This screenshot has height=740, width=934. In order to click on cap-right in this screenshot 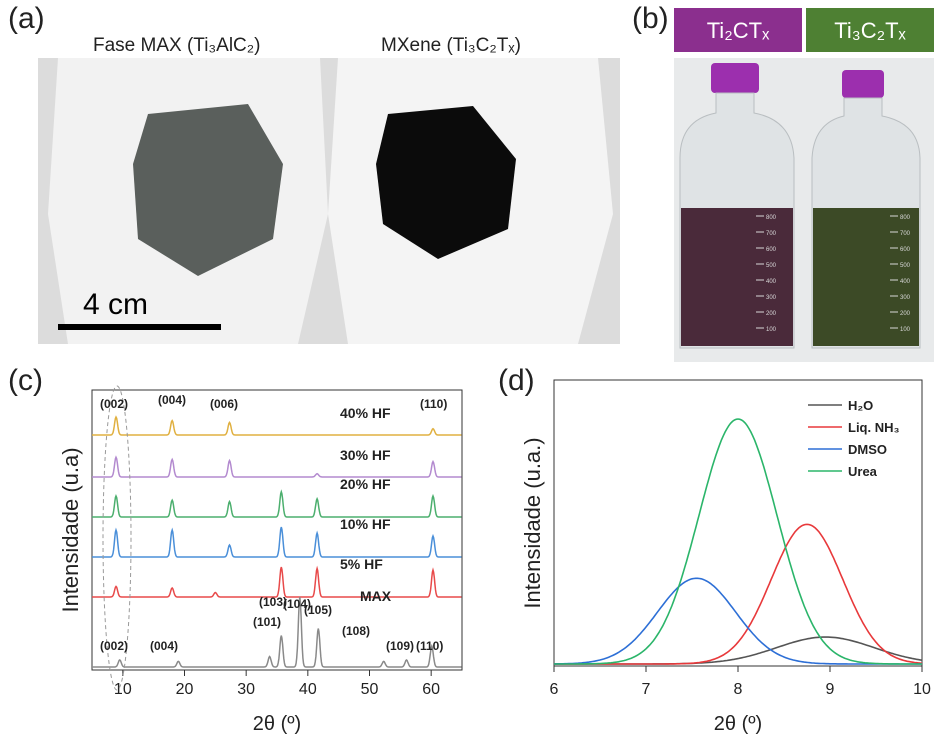, I will do `click(863, 84)`.